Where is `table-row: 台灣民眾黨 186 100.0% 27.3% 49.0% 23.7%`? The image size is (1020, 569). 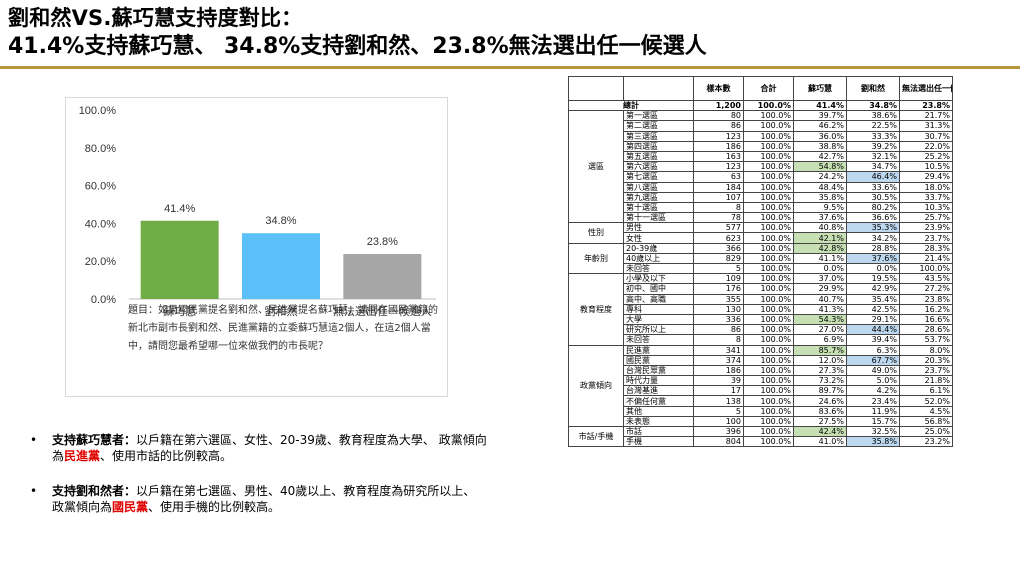
table-row: 台灣民眾黨 186 100.0% 27.3% 49.0% 23.7% is located at coordinates (761, 370).